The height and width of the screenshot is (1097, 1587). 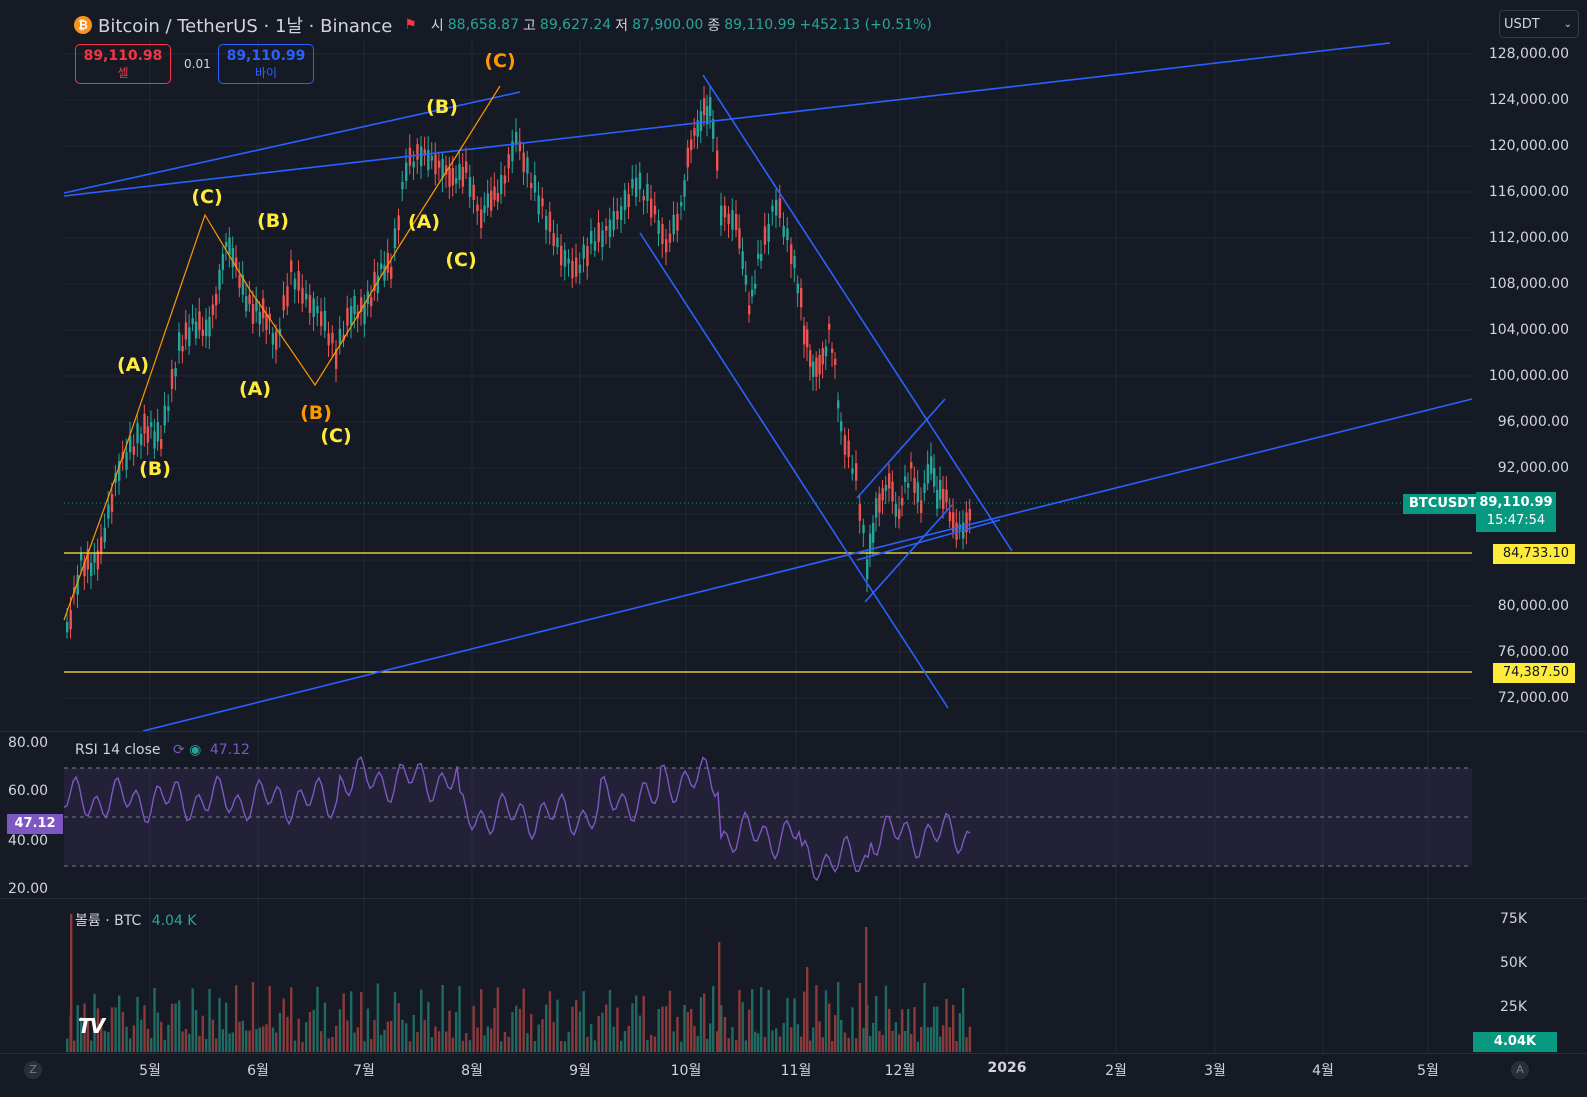 What do you see at coordinates (1533, 652) in the screenshot?
I see `price-label: 76,000.00` at bounding box center [1533, 652].